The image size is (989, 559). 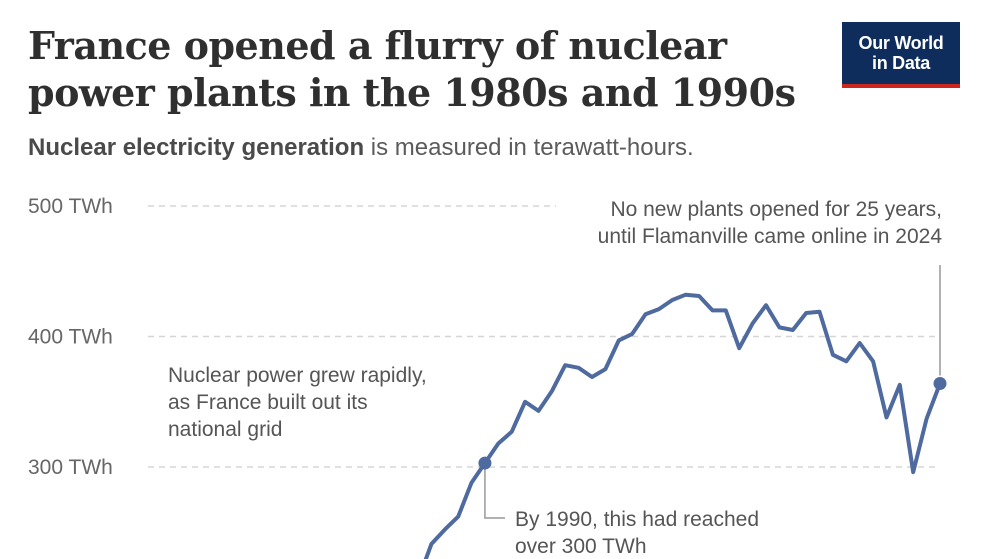 What do you see at coordinates (485, 463) in the screenshot?
I see `point-1990` at bounding box center [485, 463].